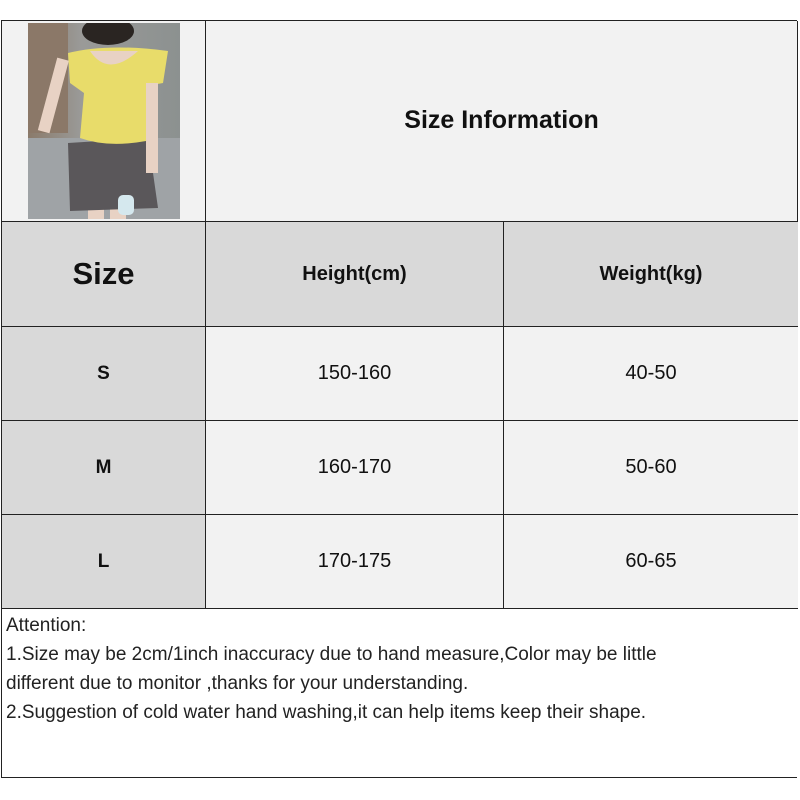 This screenshot has height=800, width=800. What do you see at coordinates (355, 562) in the screenshot?
I see `height-cell: 170-175` at bounding box center [355, 562].